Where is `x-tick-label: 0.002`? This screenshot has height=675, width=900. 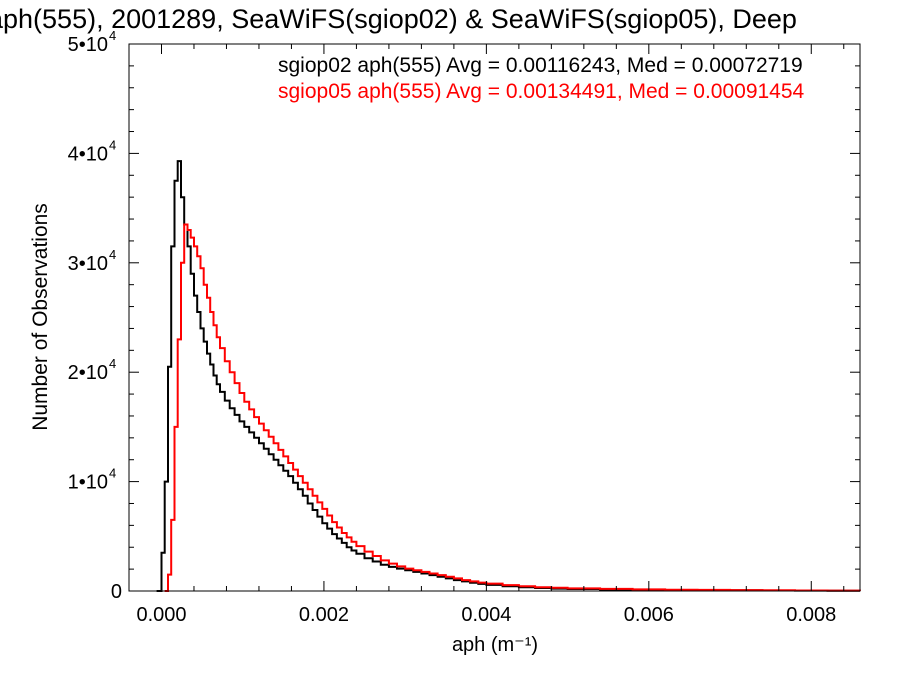 x-tick-label: 0.002 is located at coordinates (324, 615).